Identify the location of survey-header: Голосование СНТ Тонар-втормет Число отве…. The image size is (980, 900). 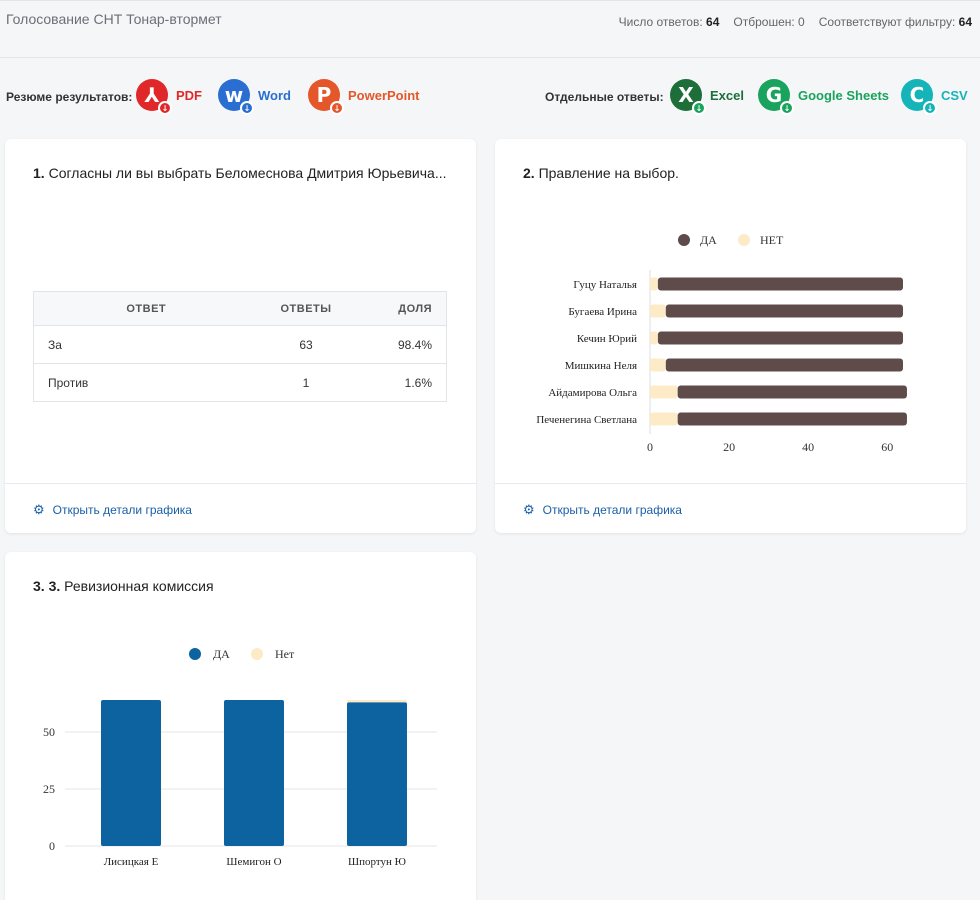
(490, 29).